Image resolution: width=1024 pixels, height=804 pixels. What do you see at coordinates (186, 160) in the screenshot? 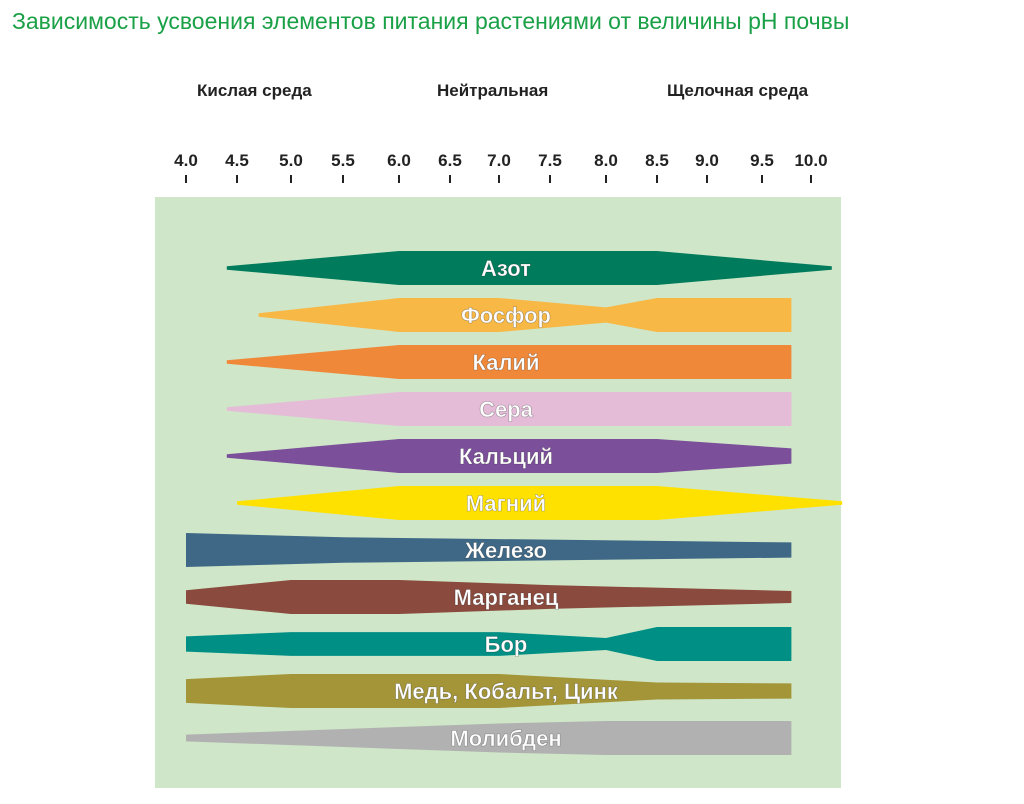
I see `x-tick-label: 4.0` at bounding box center [186, 160].